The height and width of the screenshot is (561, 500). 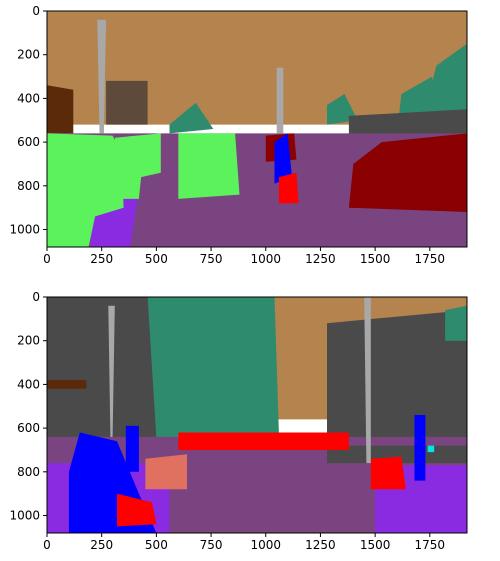 What do you see at coordinates (166, 472) in the screenshot?
I see `region-vehicle_other` at bounding box center [166, 472].